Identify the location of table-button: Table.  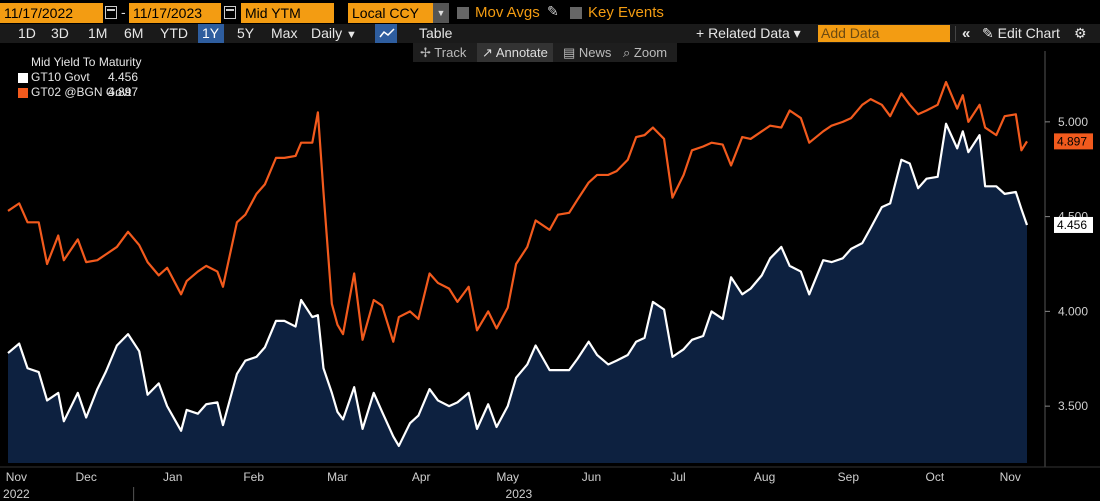
(436, 33).